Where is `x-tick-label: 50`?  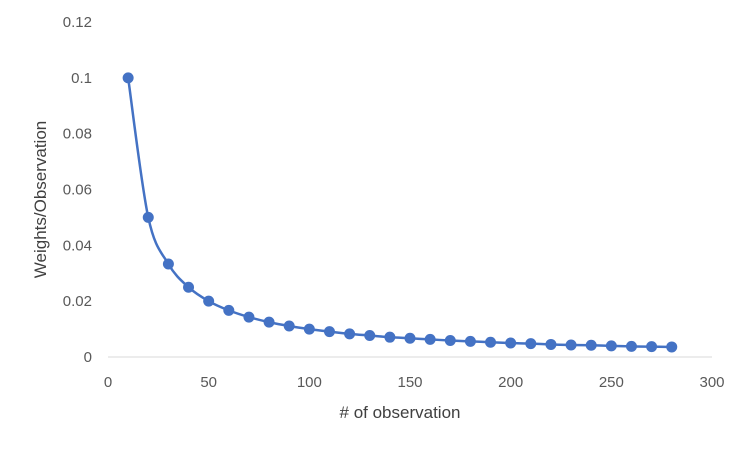 x-tick-label: 50 is located at coordinates (208, 382).